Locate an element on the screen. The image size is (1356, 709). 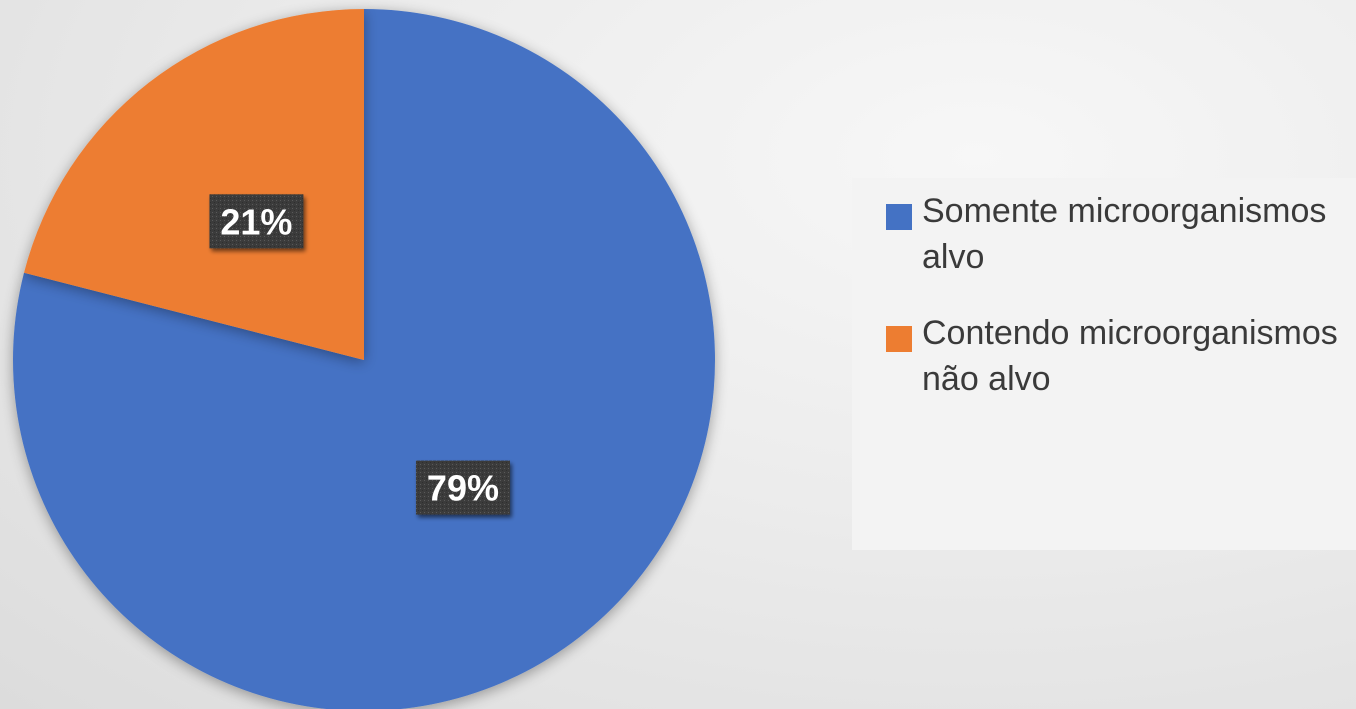
legend-label-contendo: Contendo microorganismos não alvo is located at coordinates (1130, 356).